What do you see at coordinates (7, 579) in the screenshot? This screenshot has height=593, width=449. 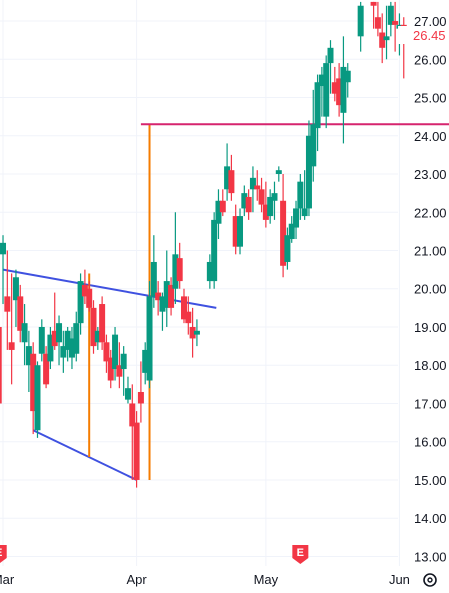 I see `time-tick-label: Mar` at bounding box center [7, 579].